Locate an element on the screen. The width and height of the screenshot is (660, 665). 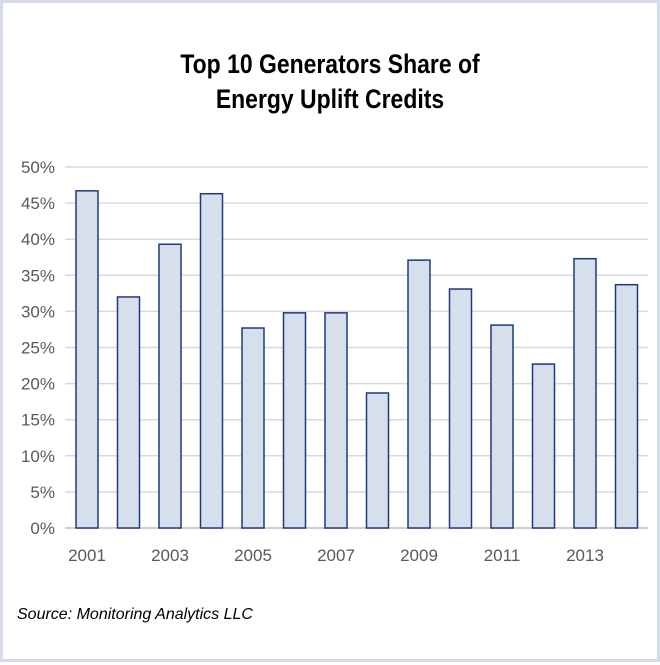
x-tick-label: 2005 is located at coordinates (253, 555).